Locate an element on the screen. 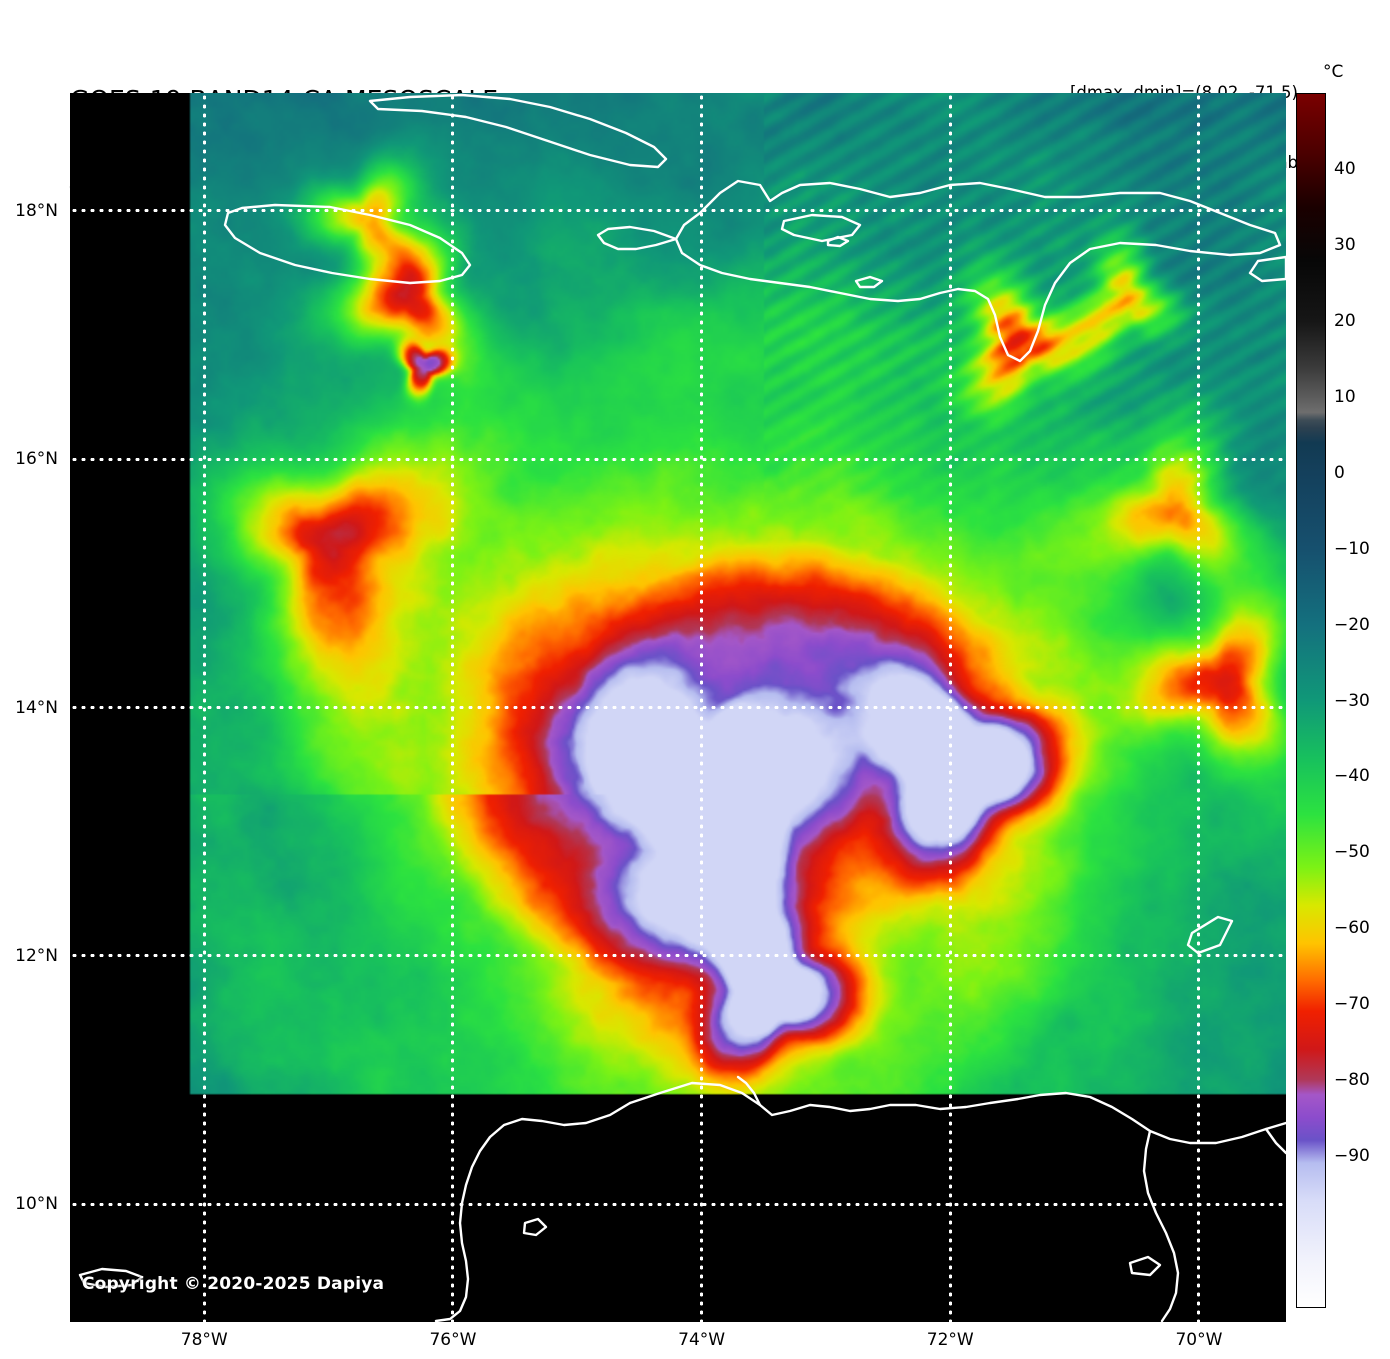 The image size is (1390, 1359). latitude-tick-label: 18°N is located at coordinates (36, 210).